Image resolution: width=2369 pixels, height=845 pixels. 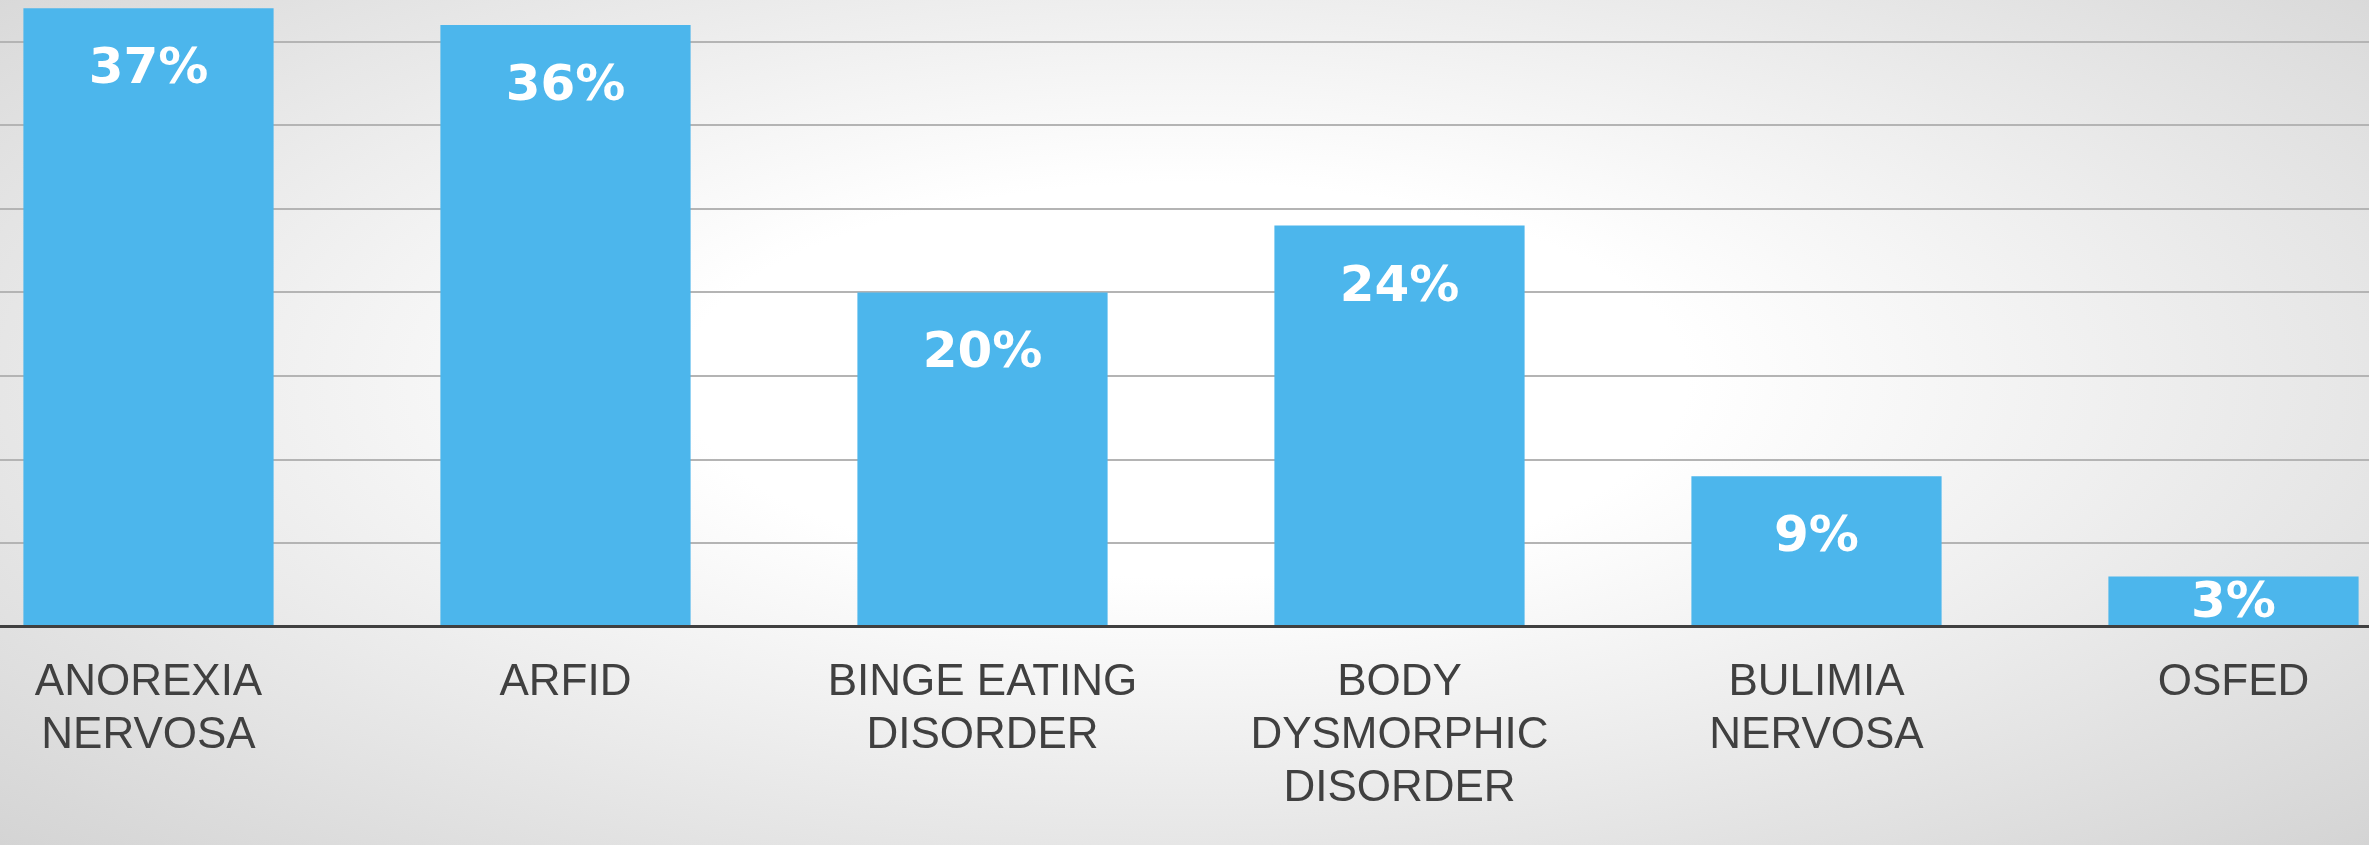 I want to click on data-label: 24%, so click(x=1399, y=283).